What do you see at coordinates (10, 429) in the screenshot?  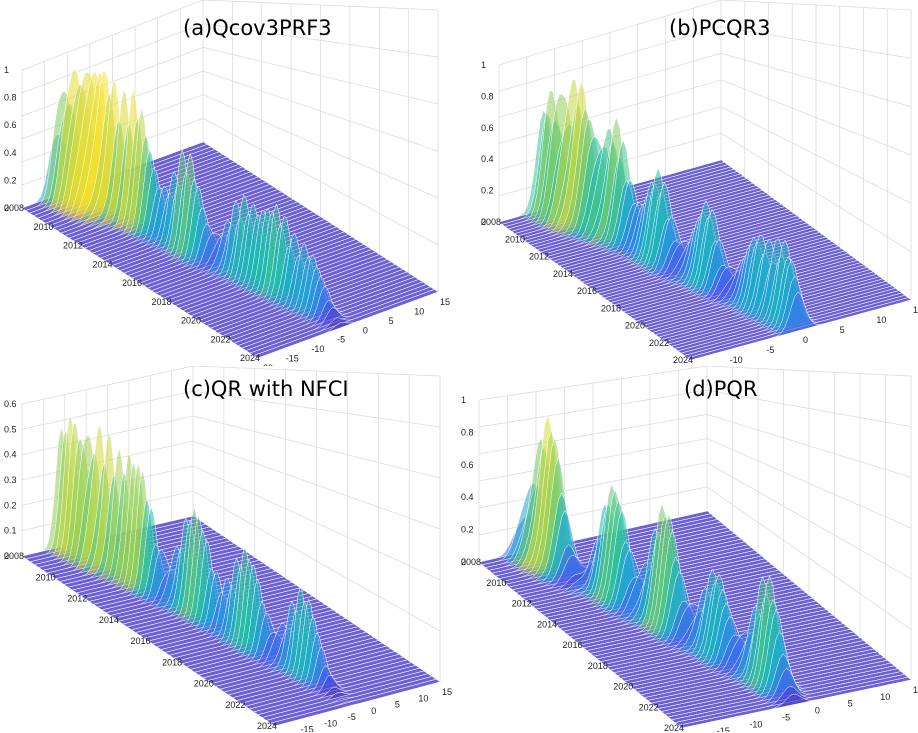 I see `z-tick-label: 0.5` at bounding box center [10, 429].